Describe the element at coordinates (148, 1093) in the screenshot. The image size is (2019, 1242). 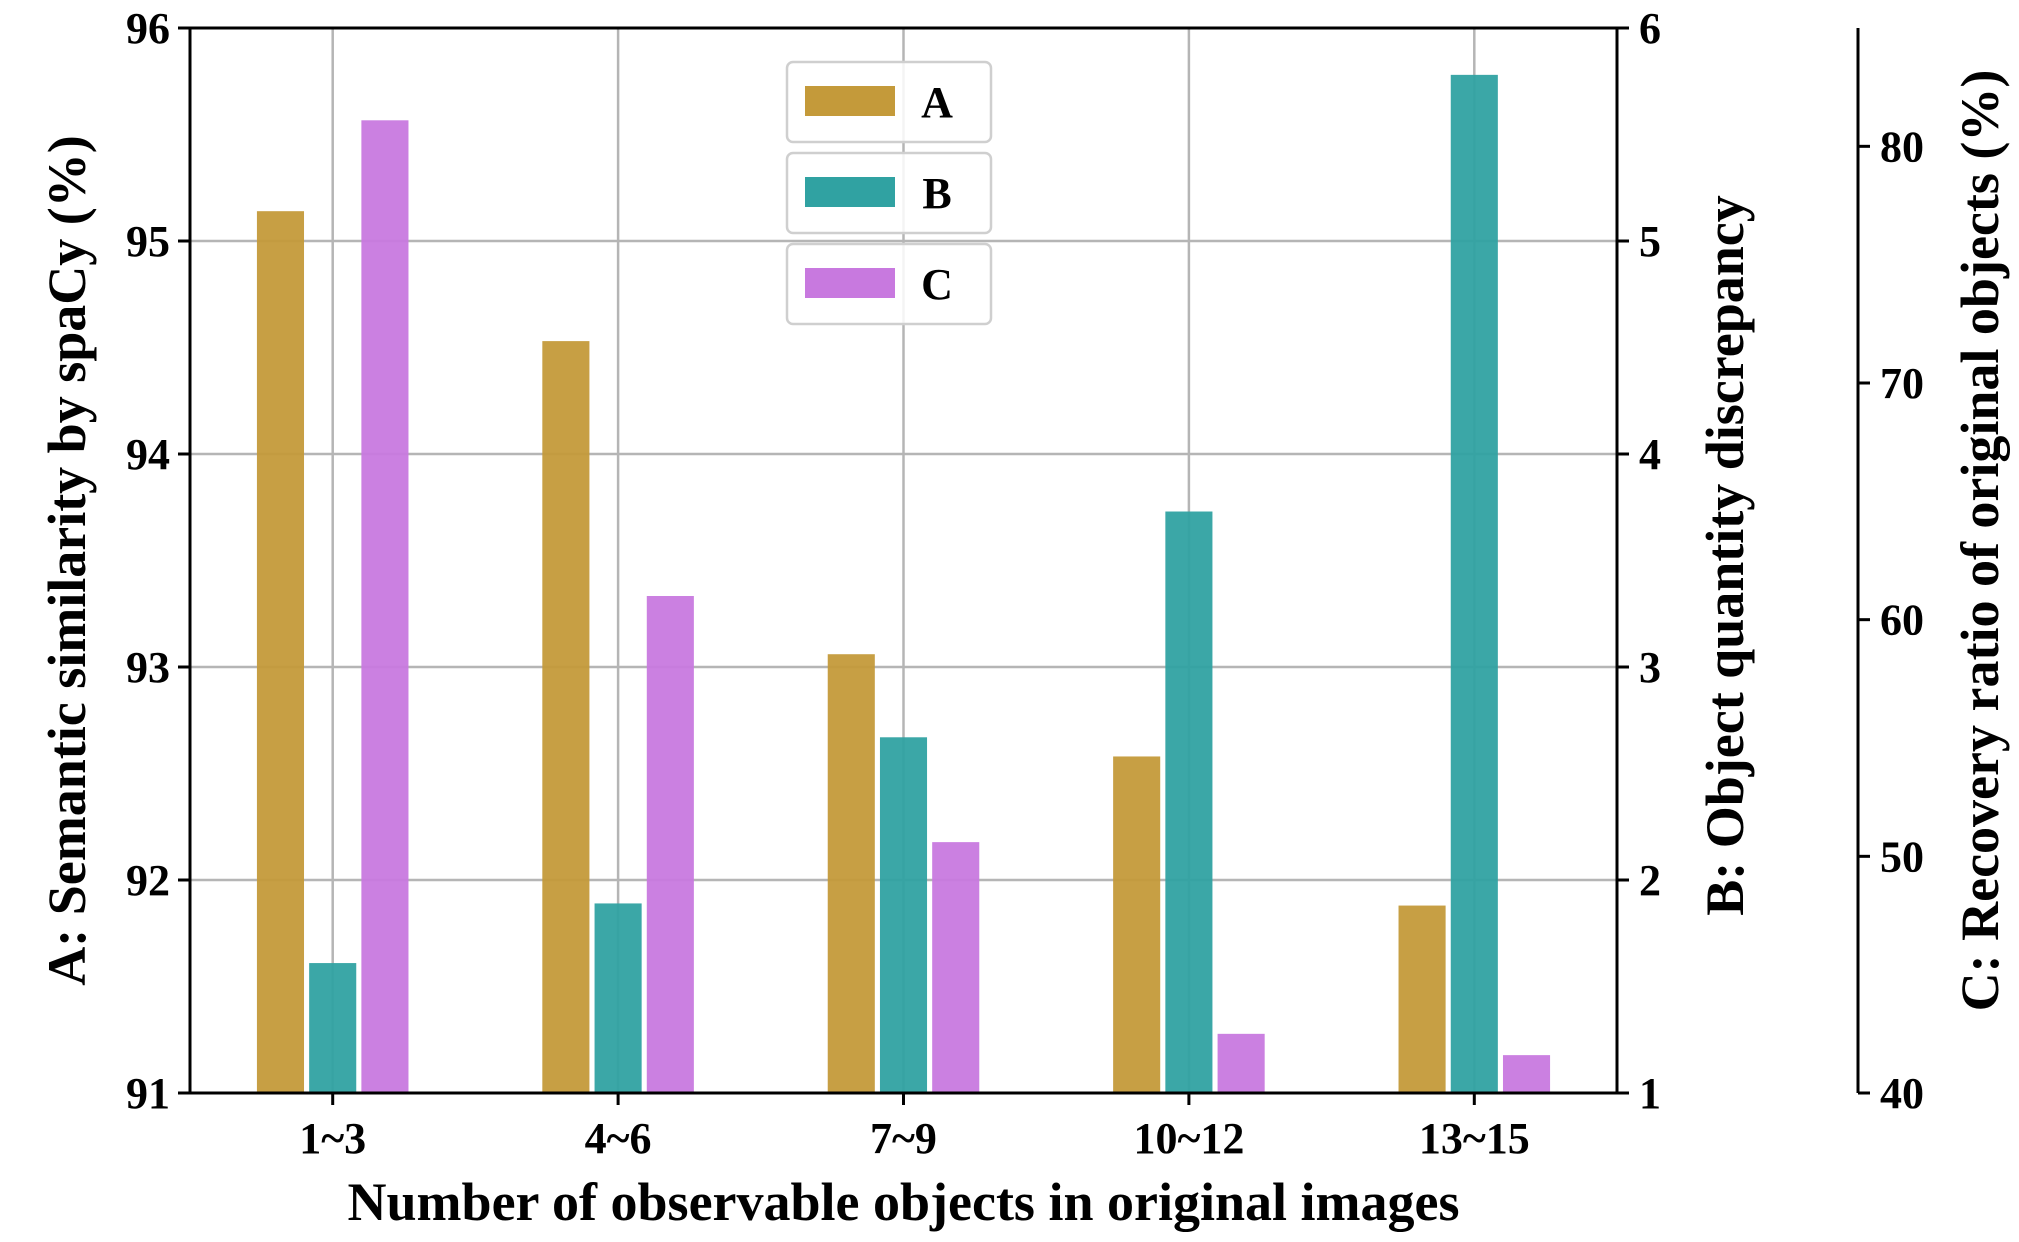
I see `y-tick-label-a: 91` at that location.